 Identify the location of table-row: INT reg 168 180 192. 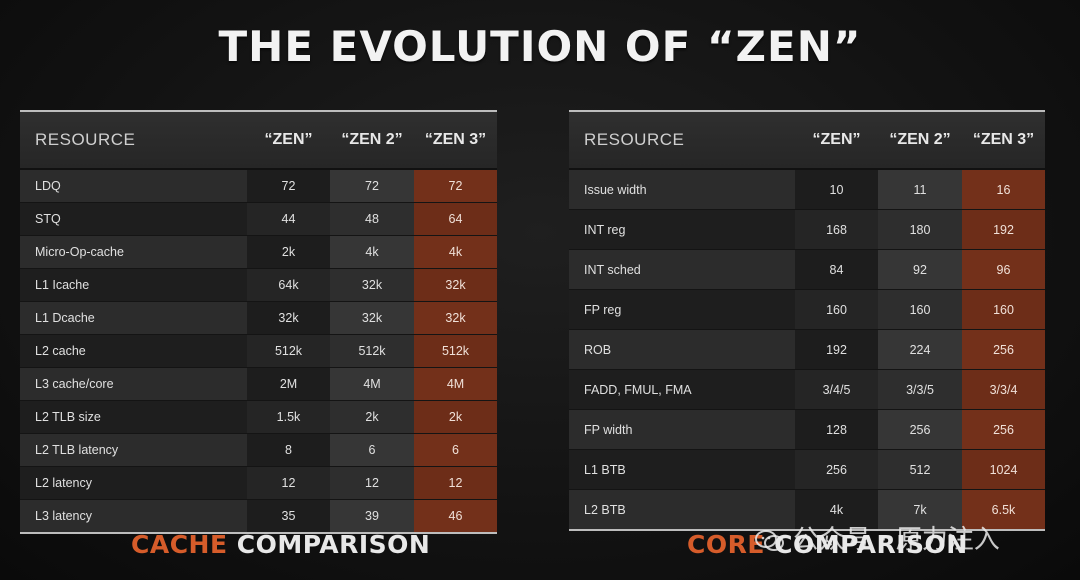
(807, 229).